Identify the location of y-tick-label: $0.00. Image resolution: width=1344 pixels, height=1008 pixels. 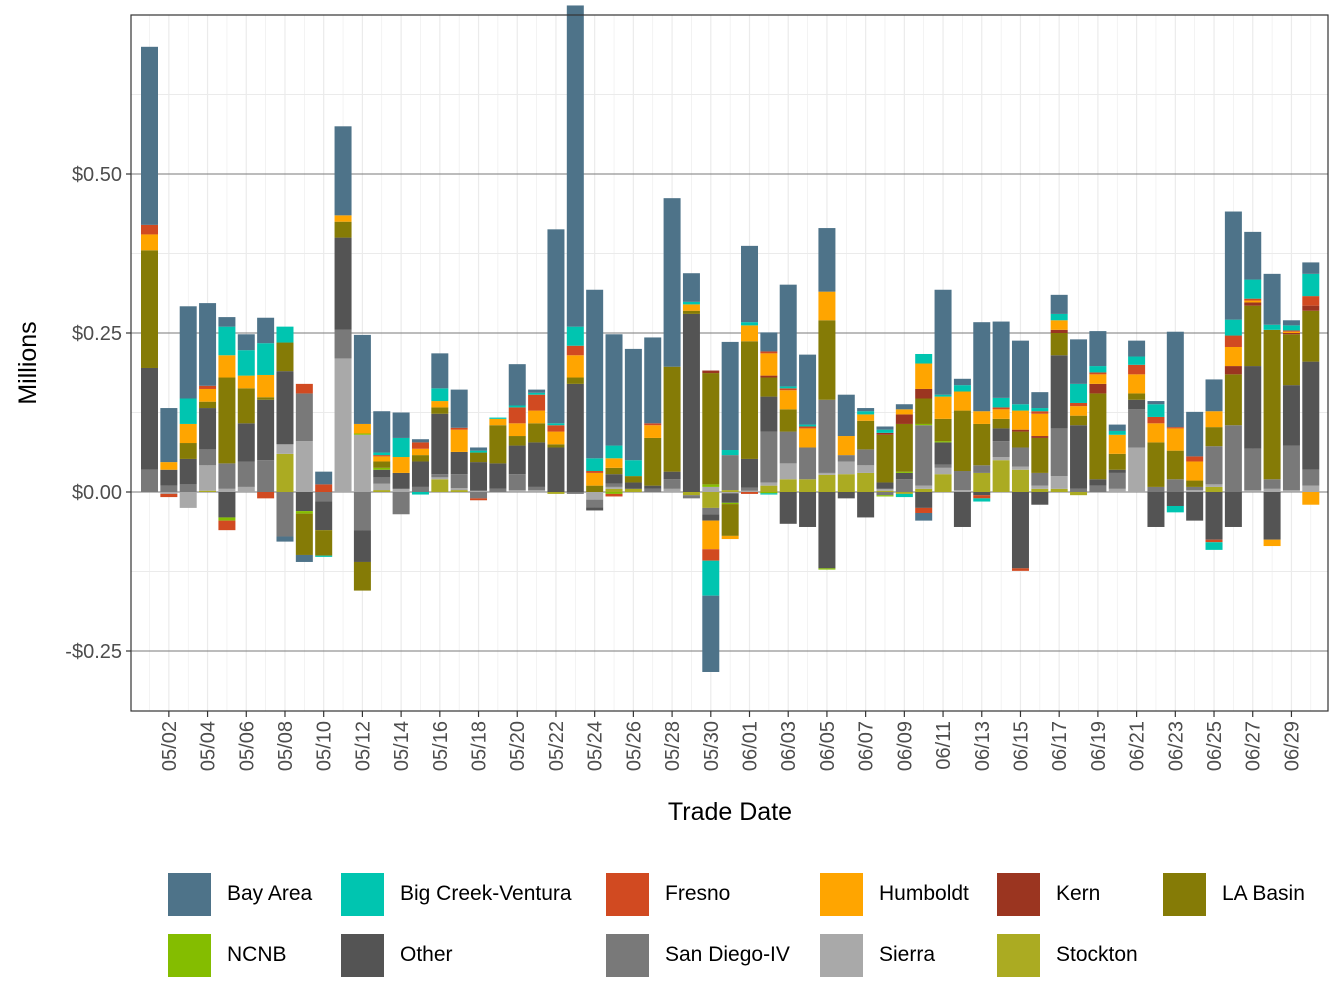
(97, 493).